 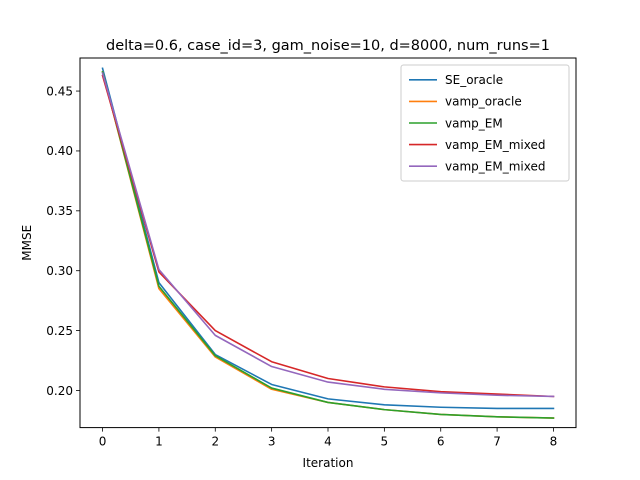 I want to click on x-tick-label: 6, so click(x=441, y=442).